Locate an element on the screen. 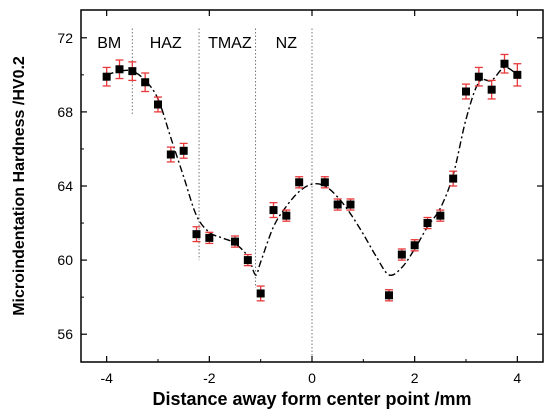 Image resolution: width=550 pixels, height=416 pixels. zone-label: NZ is located at coordinates (287, 43).